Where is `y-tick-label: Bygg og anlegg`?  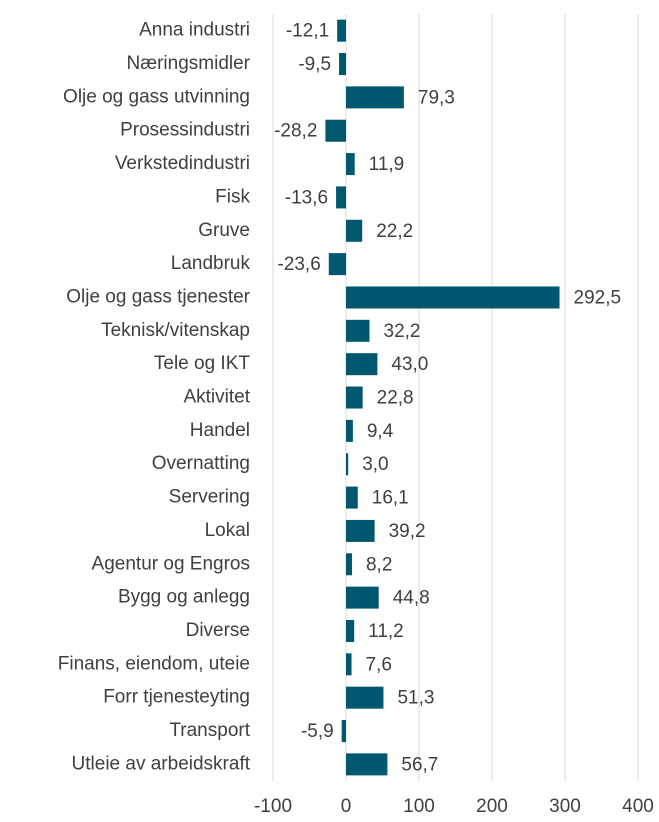 y-tick-label: Bygg og anlegg is located at coordinates (184, 597).